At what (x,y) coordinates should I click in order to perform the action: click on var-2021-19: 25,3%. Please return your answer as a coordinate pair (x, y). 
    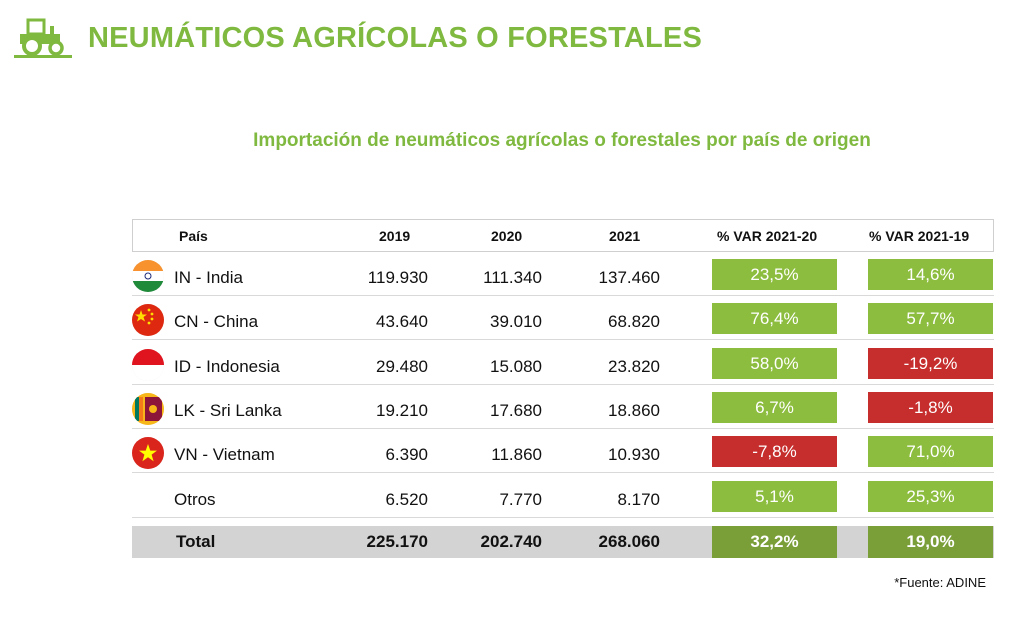
    Looking at the image, I should click on (930, 496).